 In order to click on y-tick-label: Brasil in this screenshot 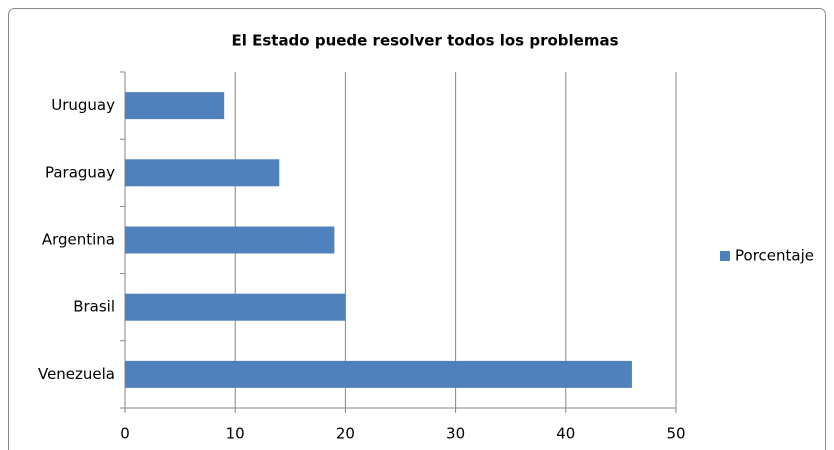, I will do `click(94, 307)`.